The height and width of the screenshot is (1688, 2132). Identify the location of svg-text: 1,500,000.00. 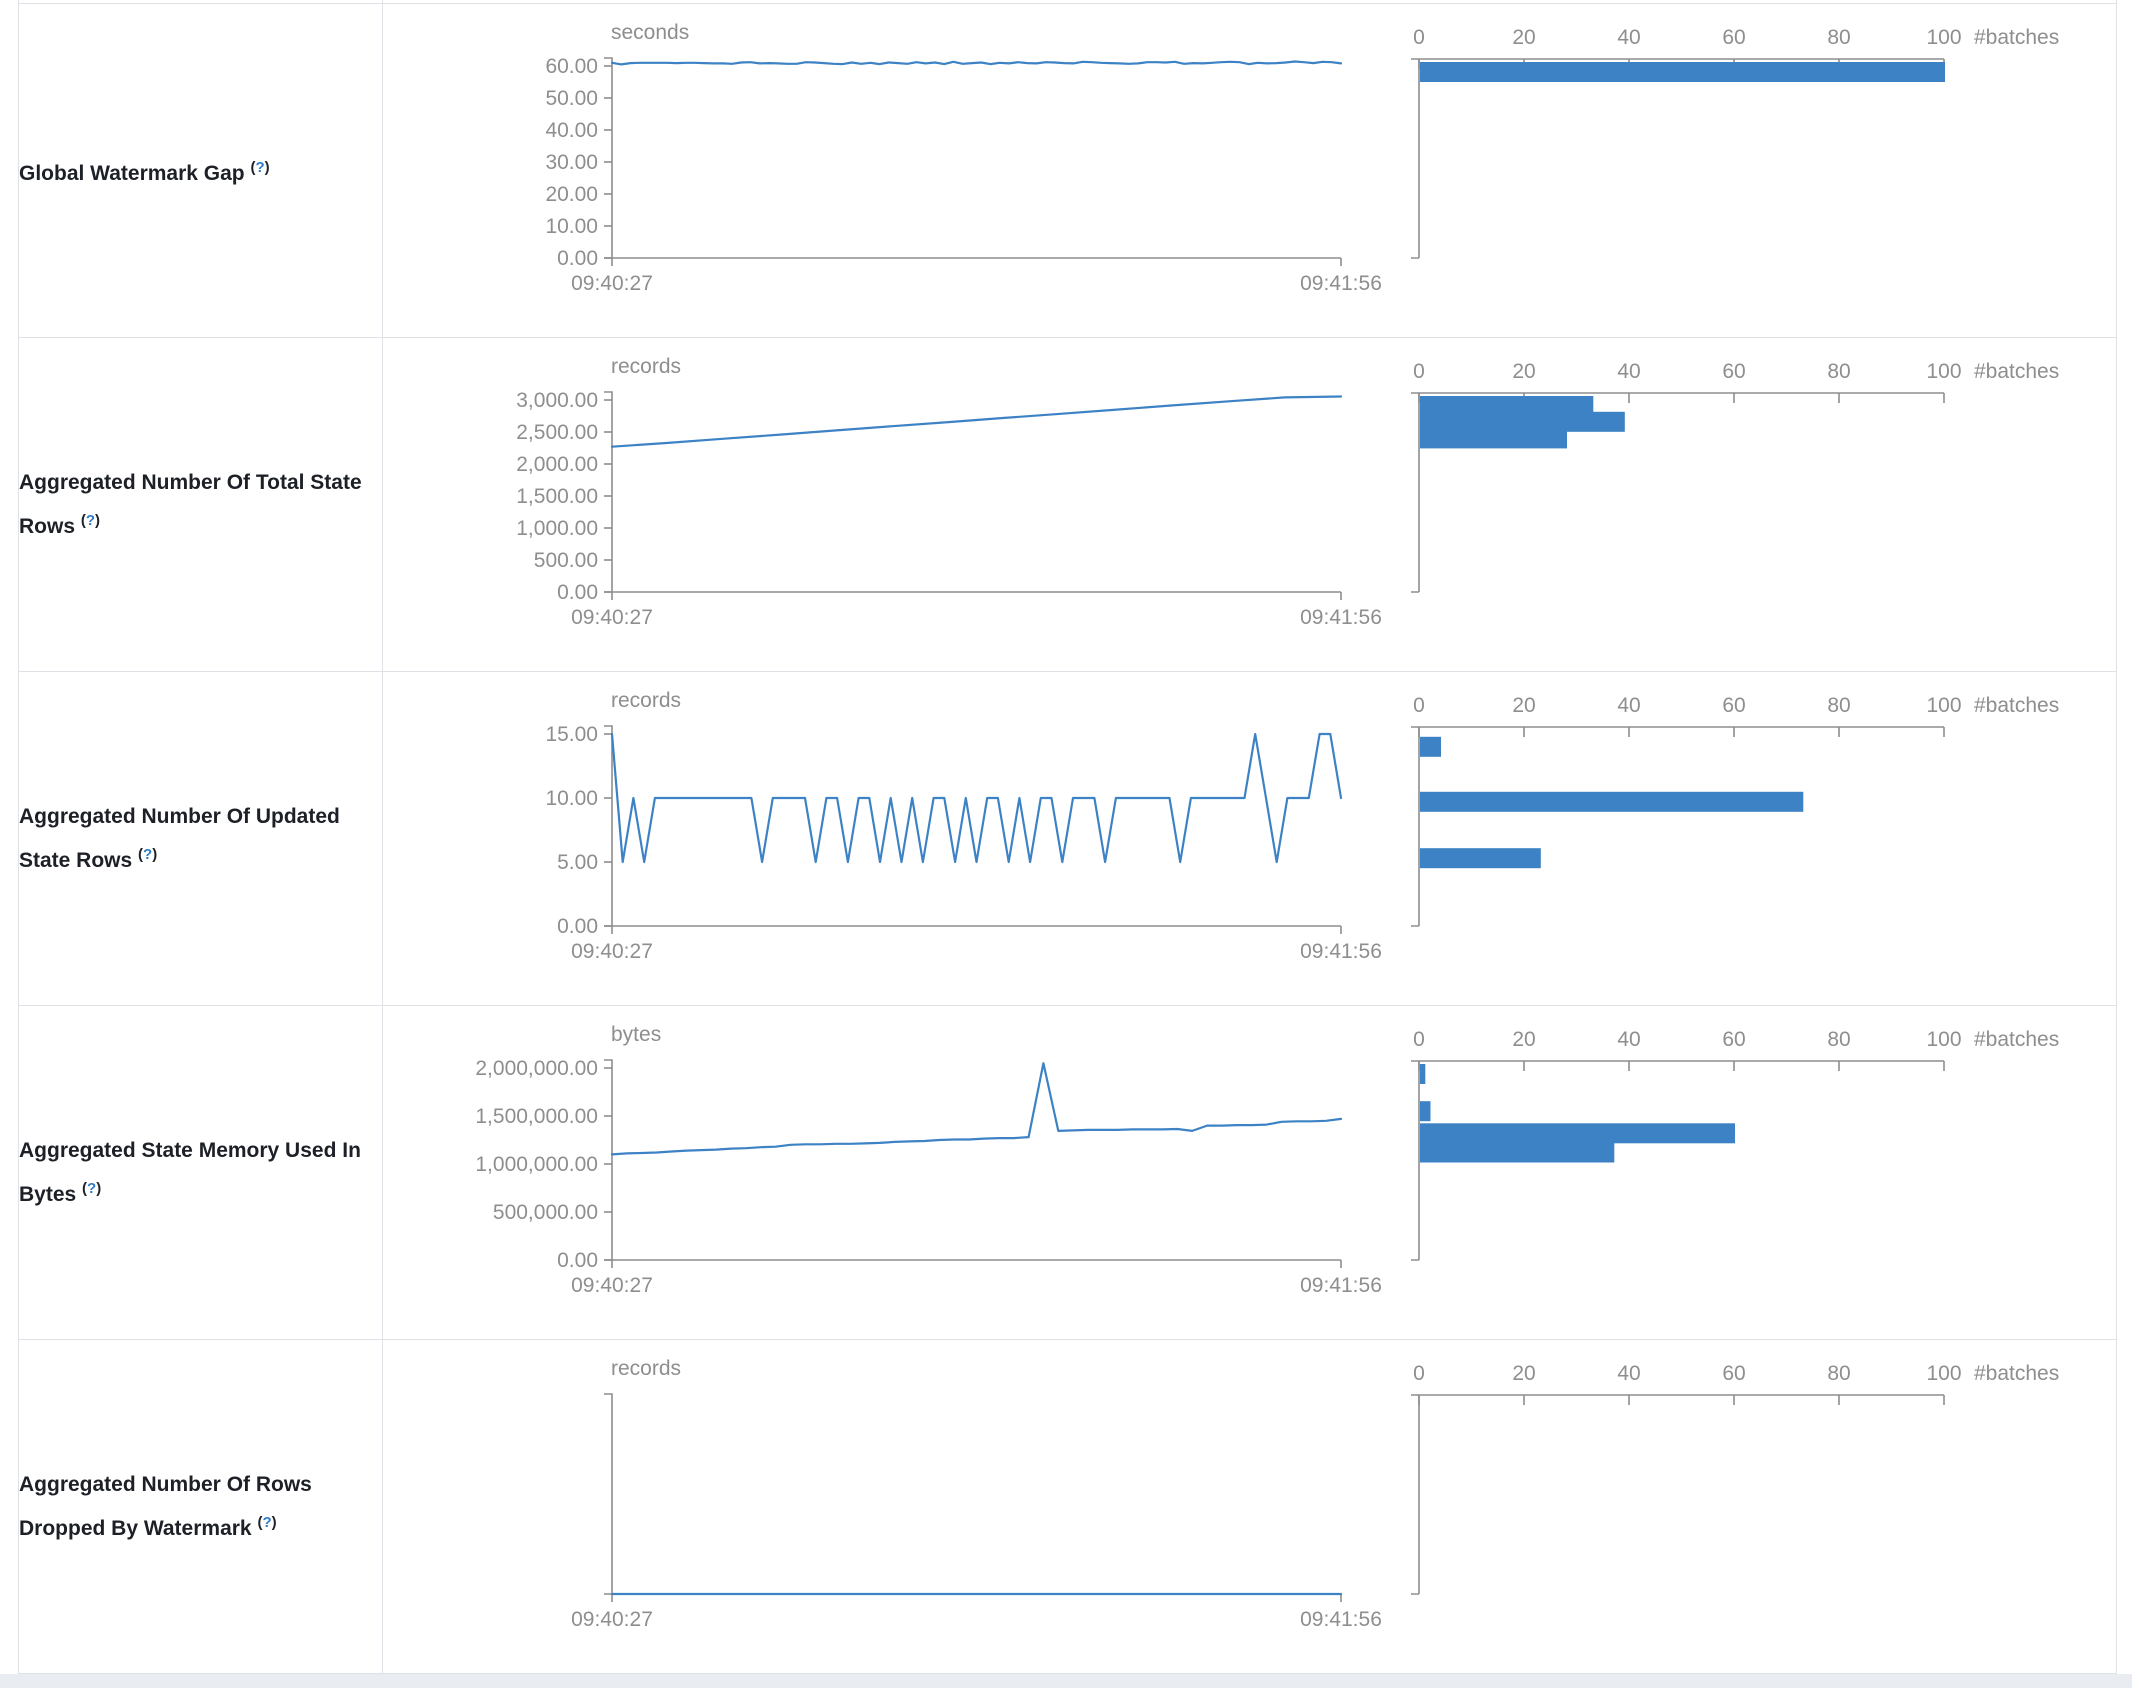
(536, 1116).